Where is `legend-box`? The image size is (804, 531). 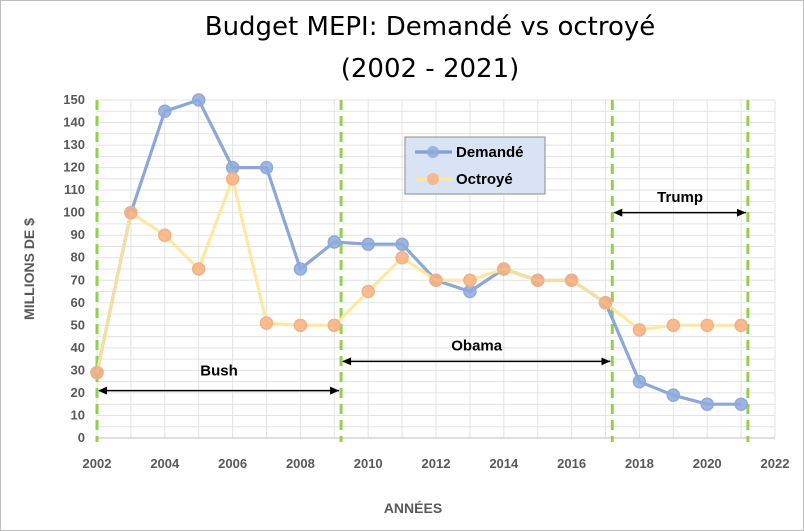 legend-box is located at coordinates (475, 165).